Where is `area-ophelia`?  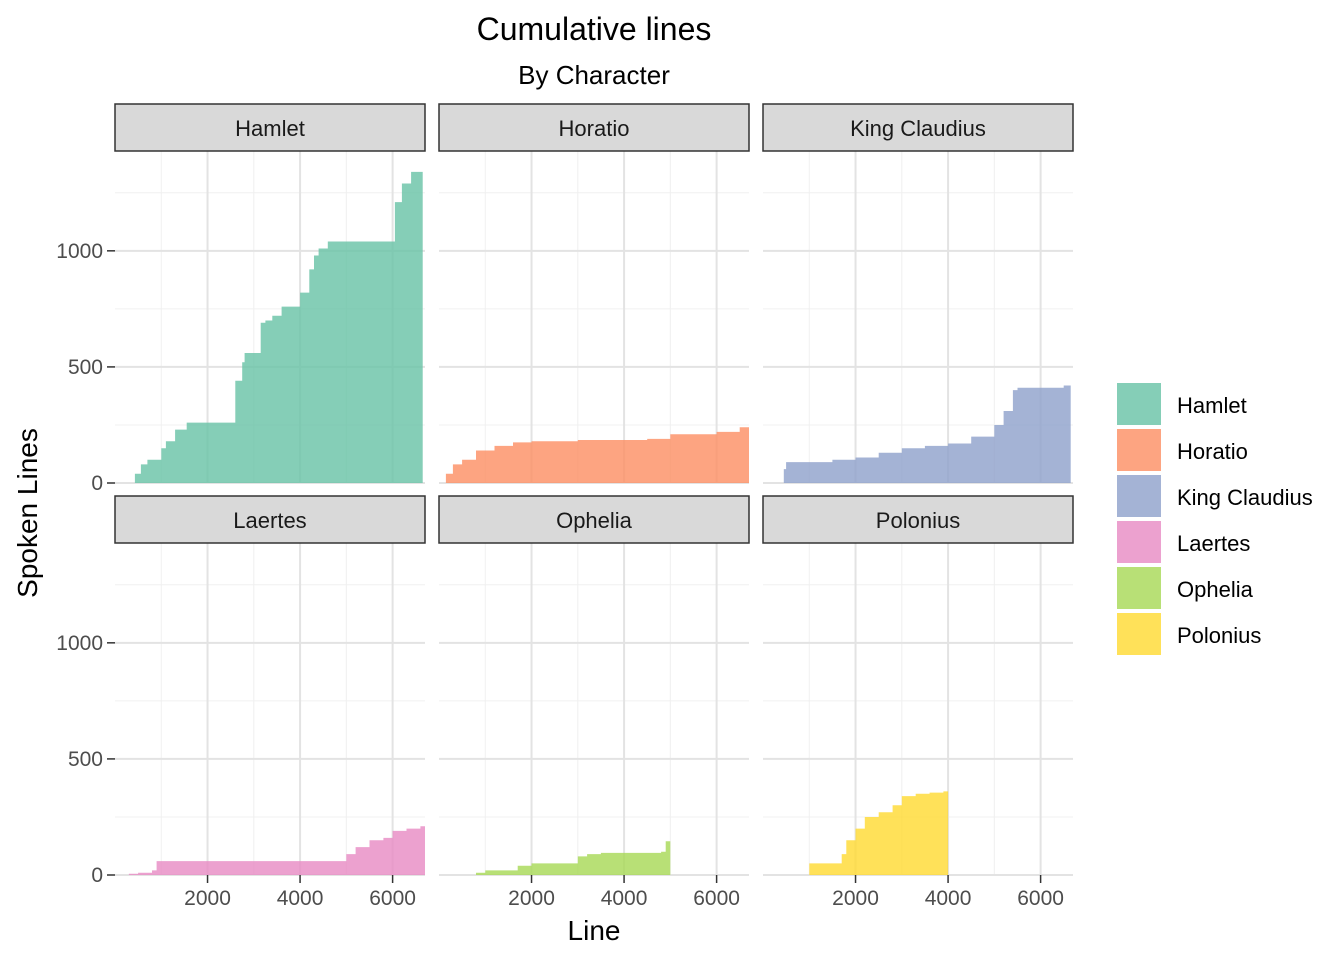 area-ophelia is located at coordinates (568, 857).